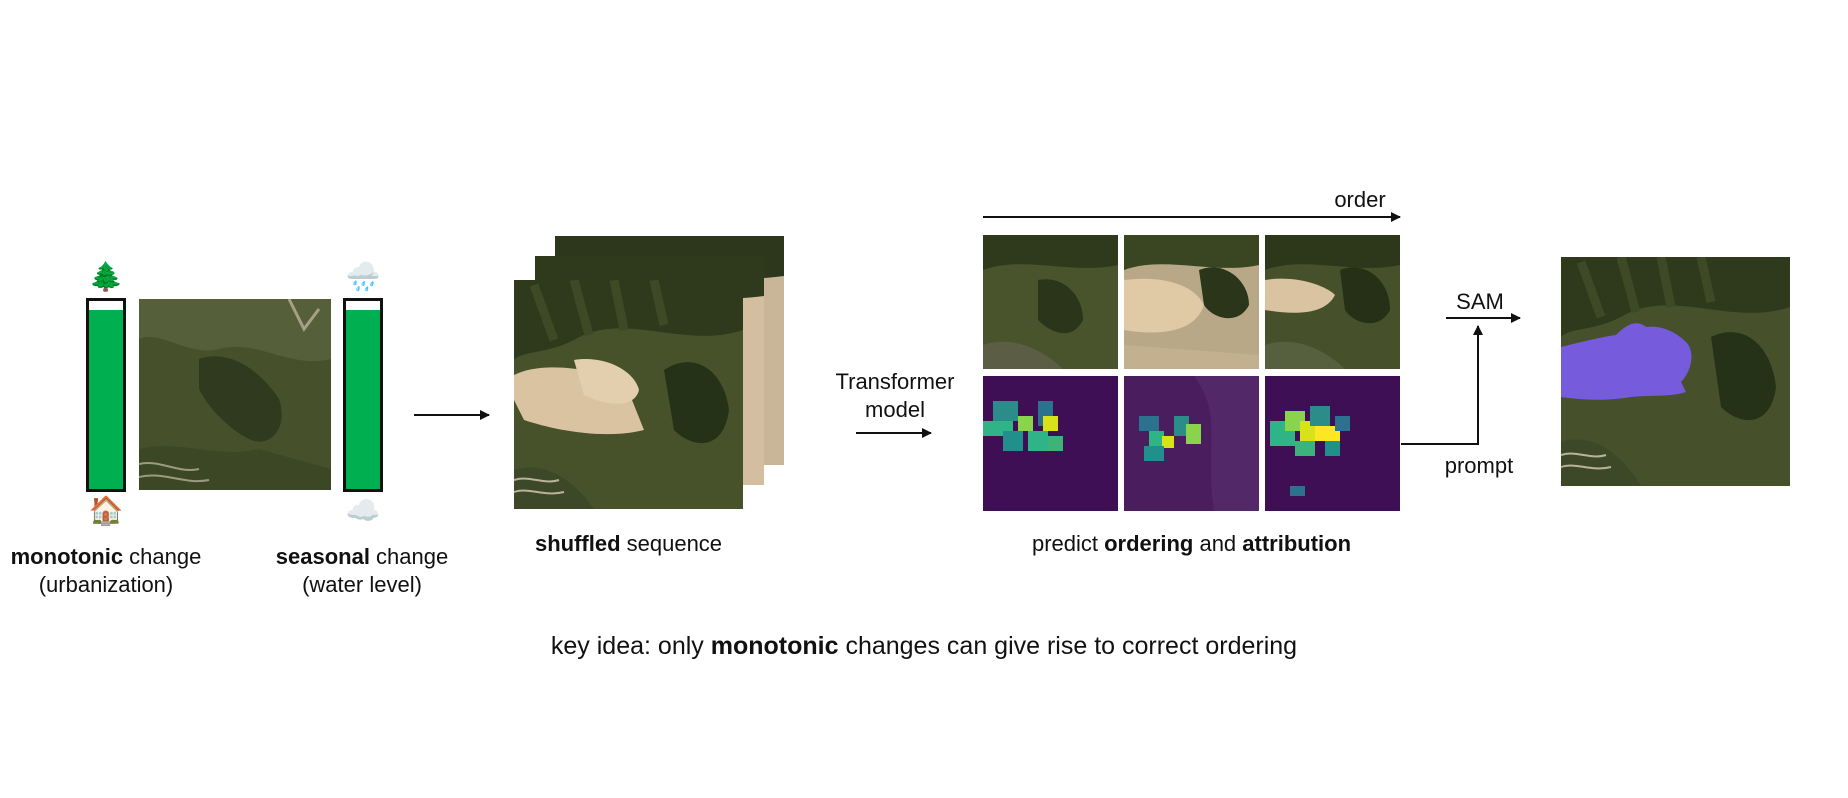 Image resolution: width=1848 pixels, height=798 pixels. Describe the element at coordinates (1626, 361) in the screenshot. I see `segmentation-mask` at that location.